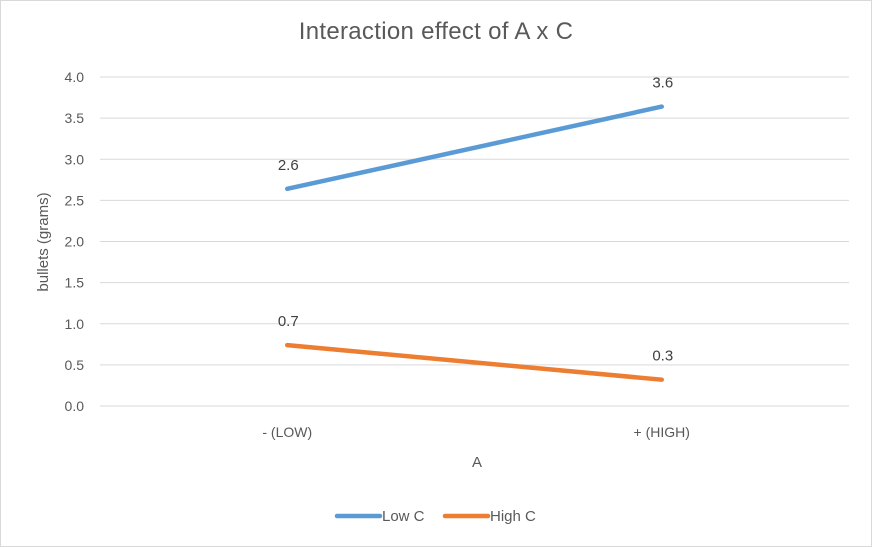  I want to click on series-line-high-c, so click(474, 362).